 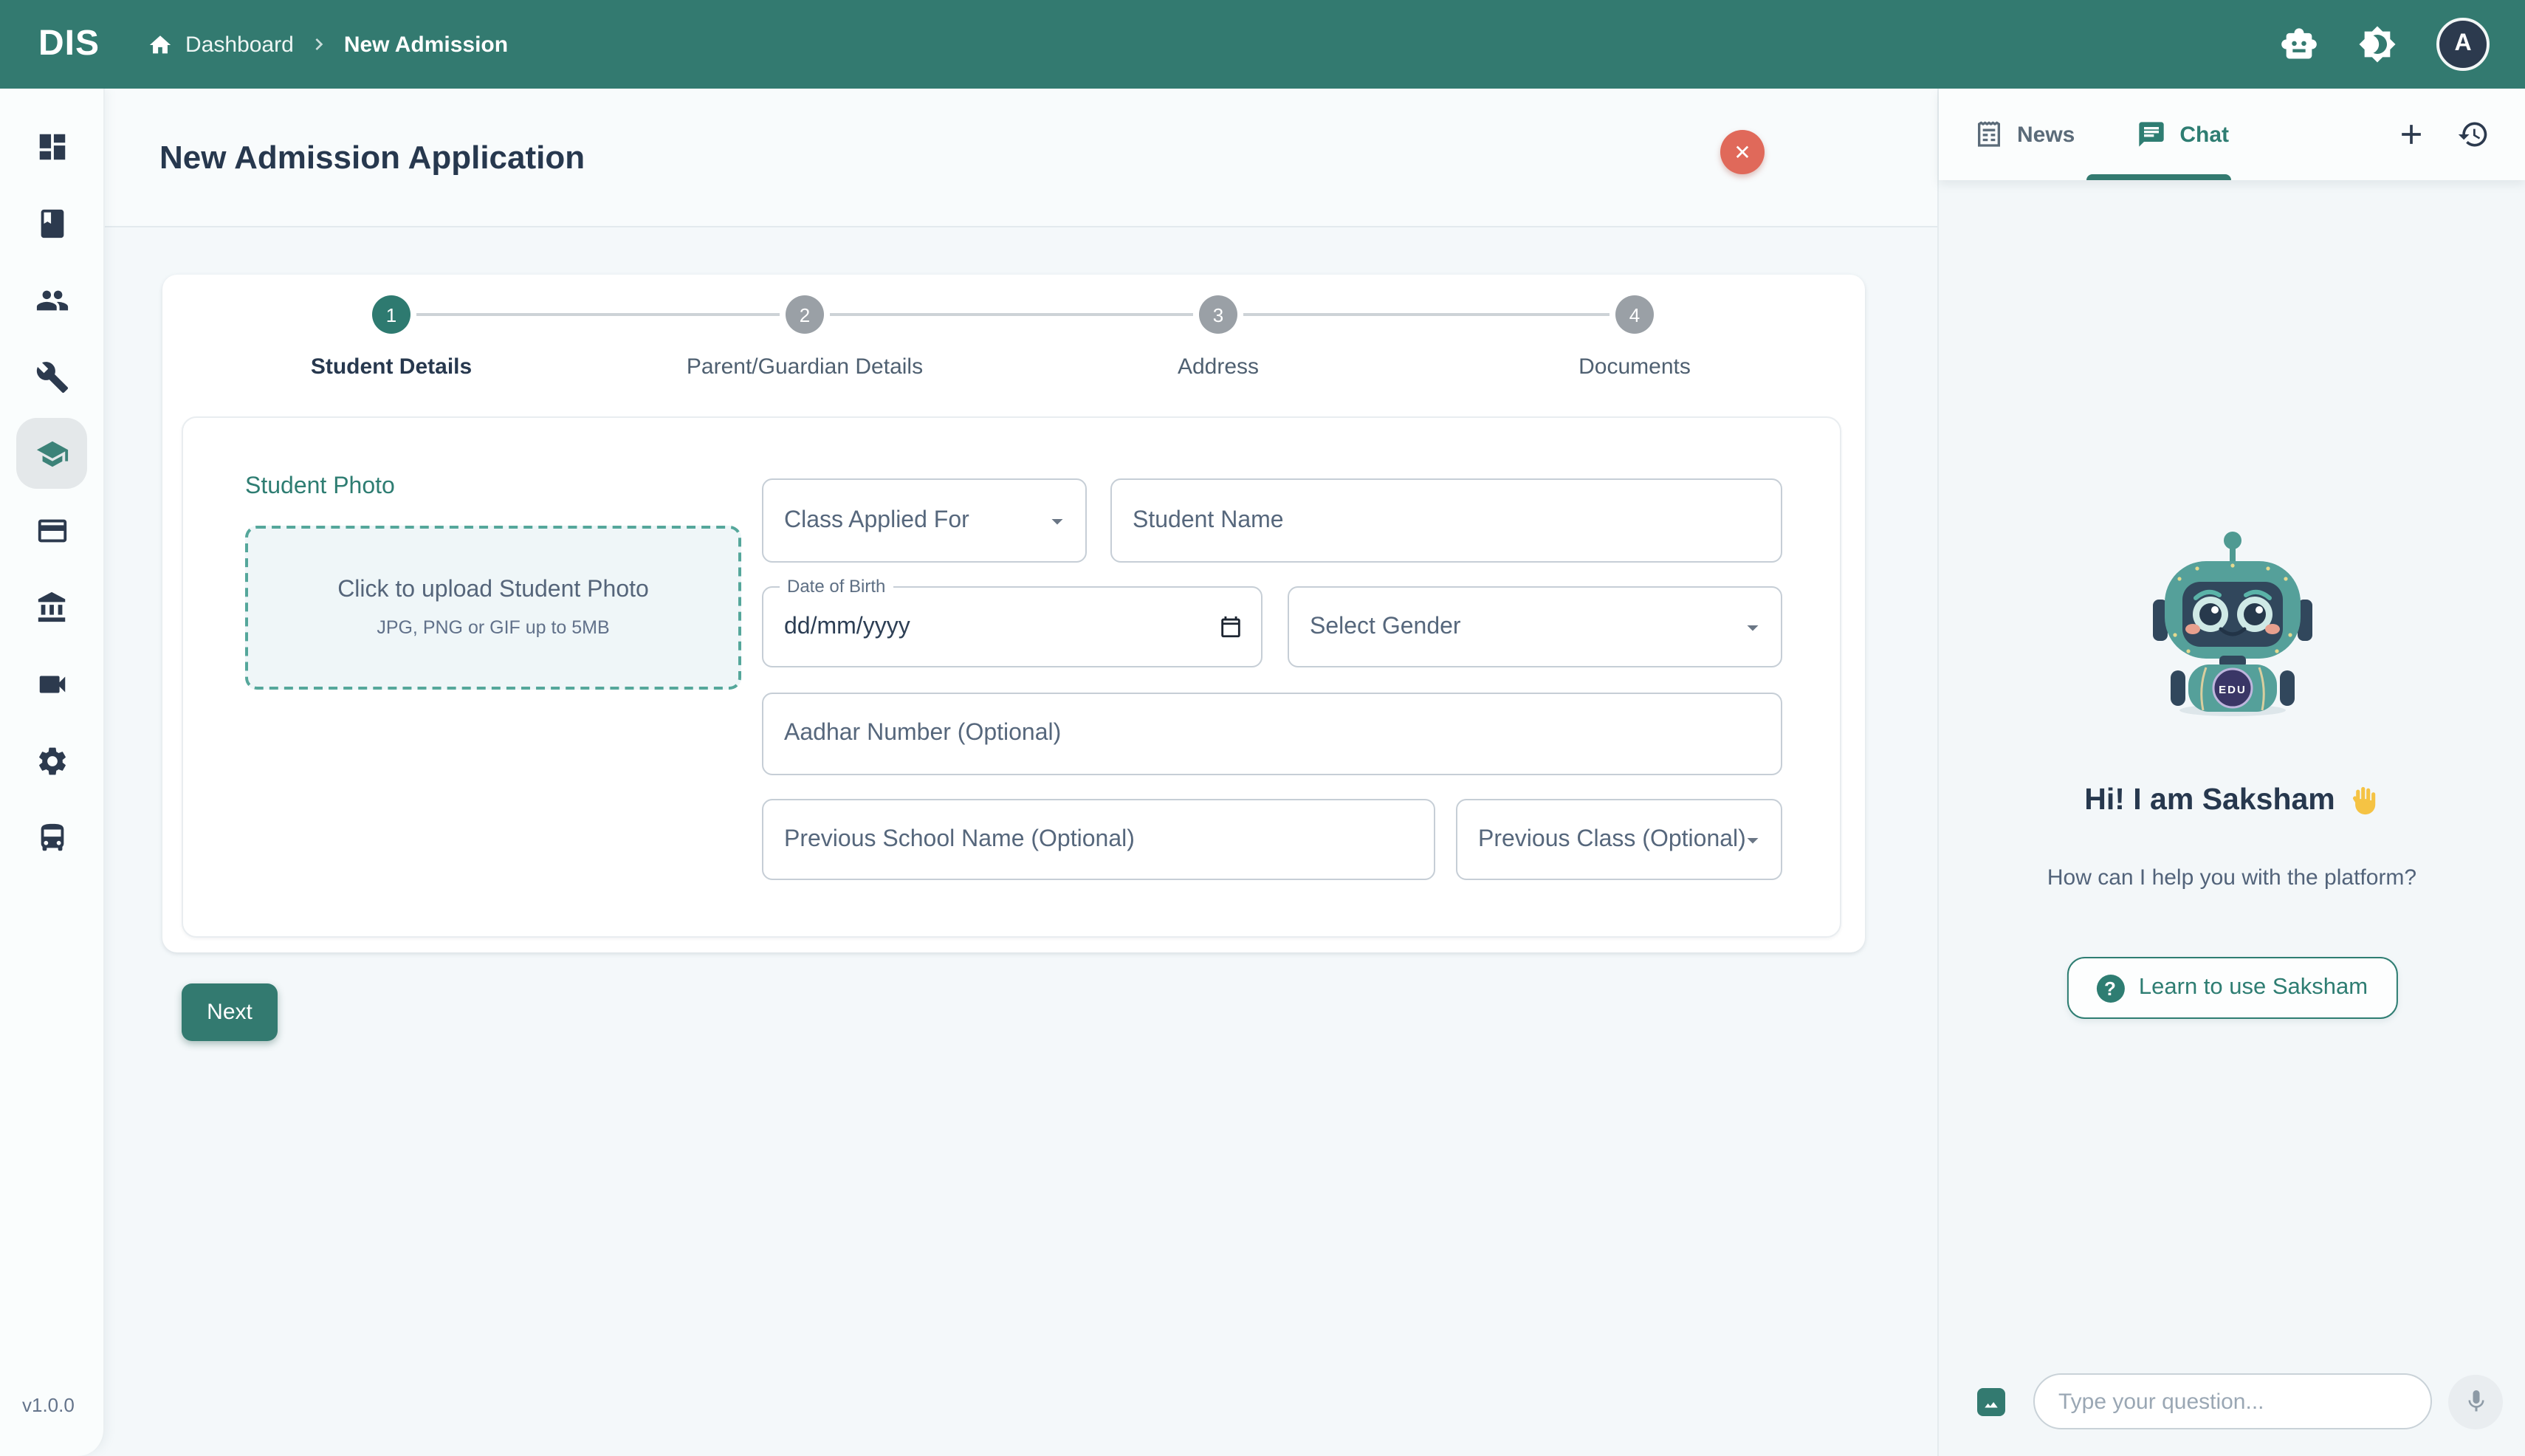 What do you see at coordinates (2463, 45) in the screenshot?
I see `user-avatar: A` at bounding box center [2463, 45].